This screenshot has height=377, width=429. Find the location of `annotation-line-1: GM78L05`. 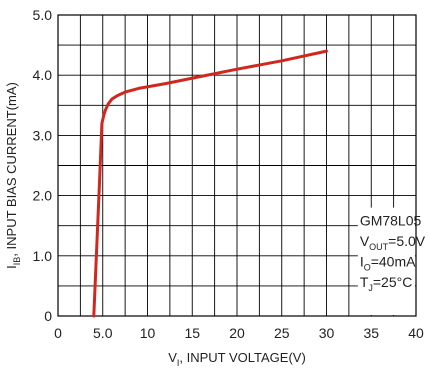

annotation-line-1: GM78L05 is located at coordinates (391, 221).